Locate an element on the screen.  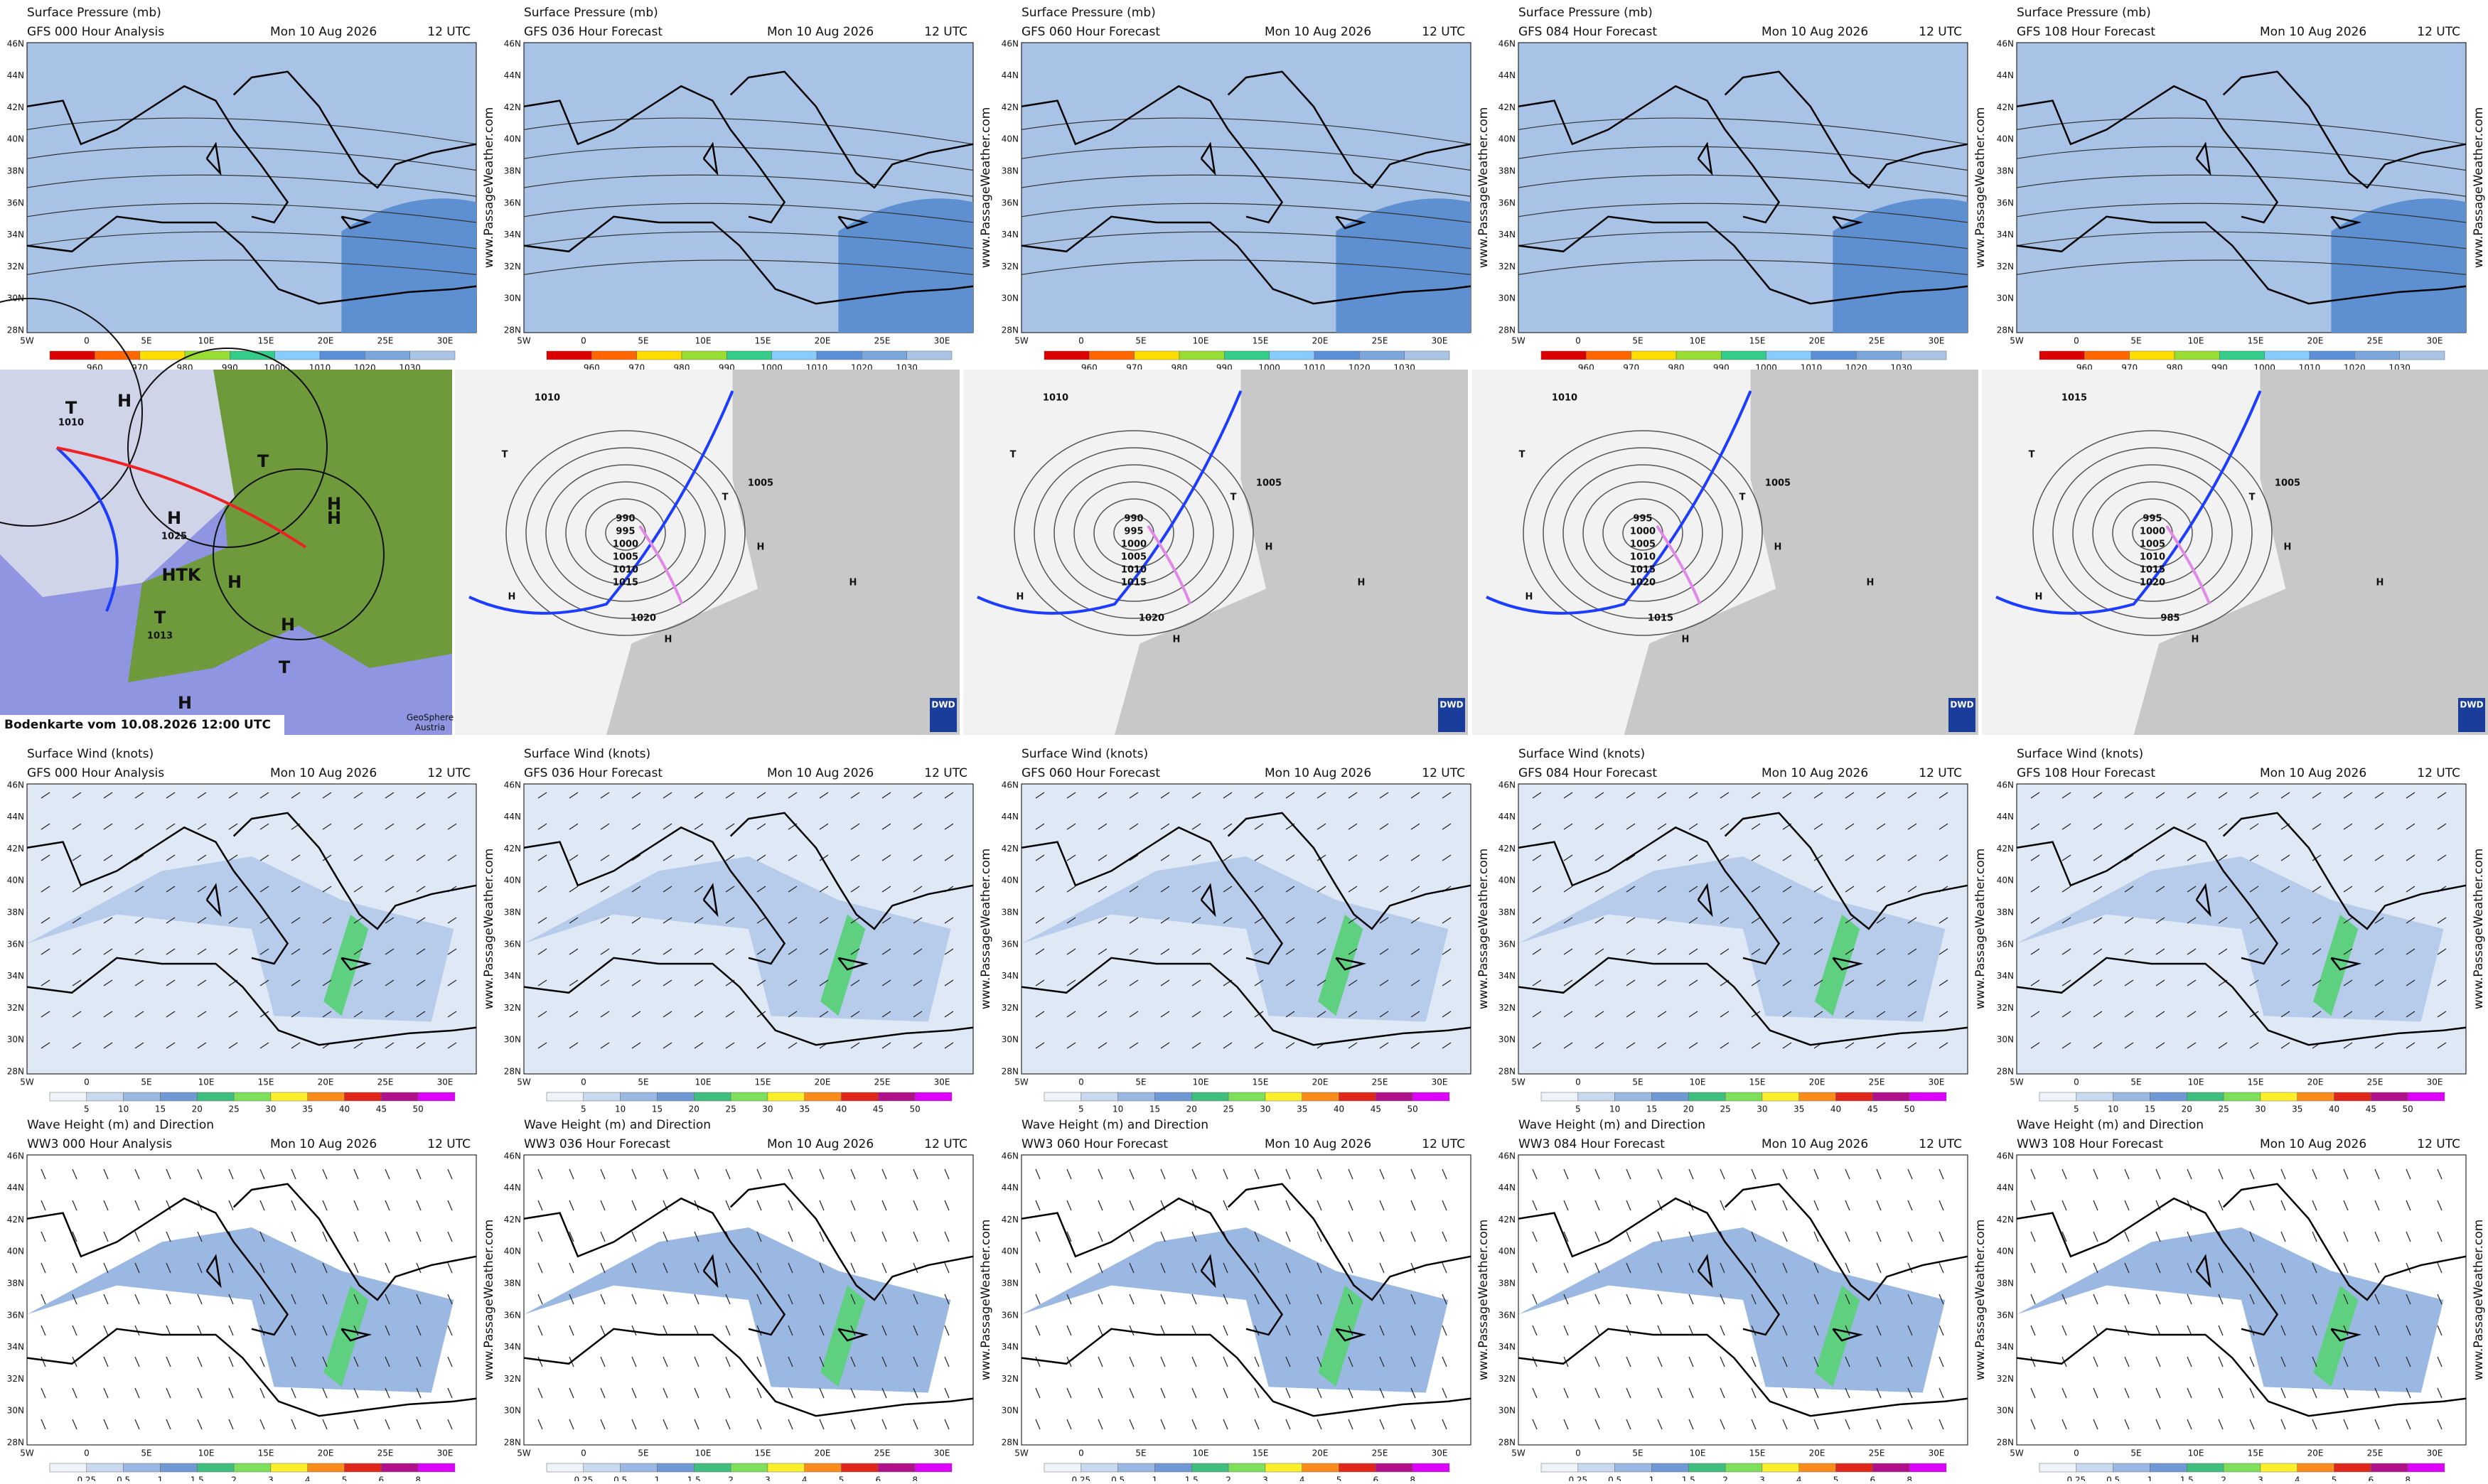
lon-label: 20E is located at coordinates (2315, 1082).